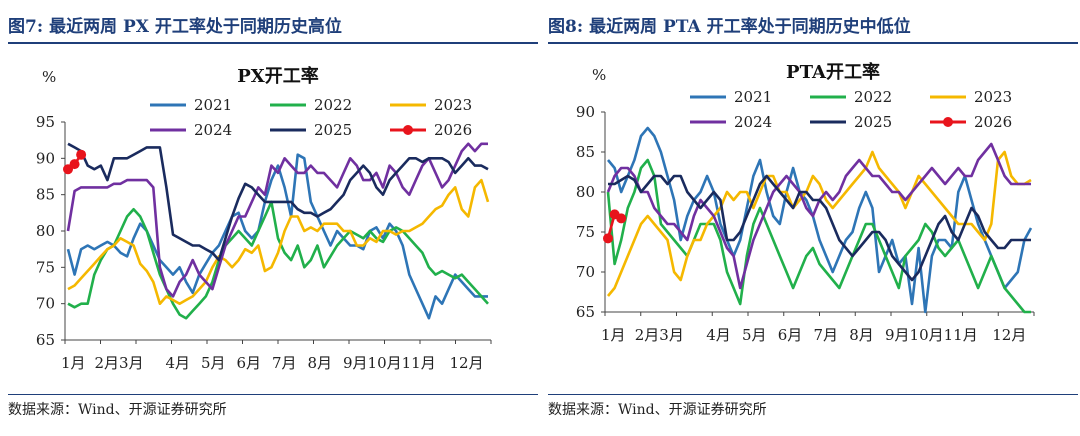 Image resolution: width=1080 pixels, height=436 pixels. Describe the element at coordinates (566, 27) in the screenshot. I see `figure-number: 图8:` at that location.